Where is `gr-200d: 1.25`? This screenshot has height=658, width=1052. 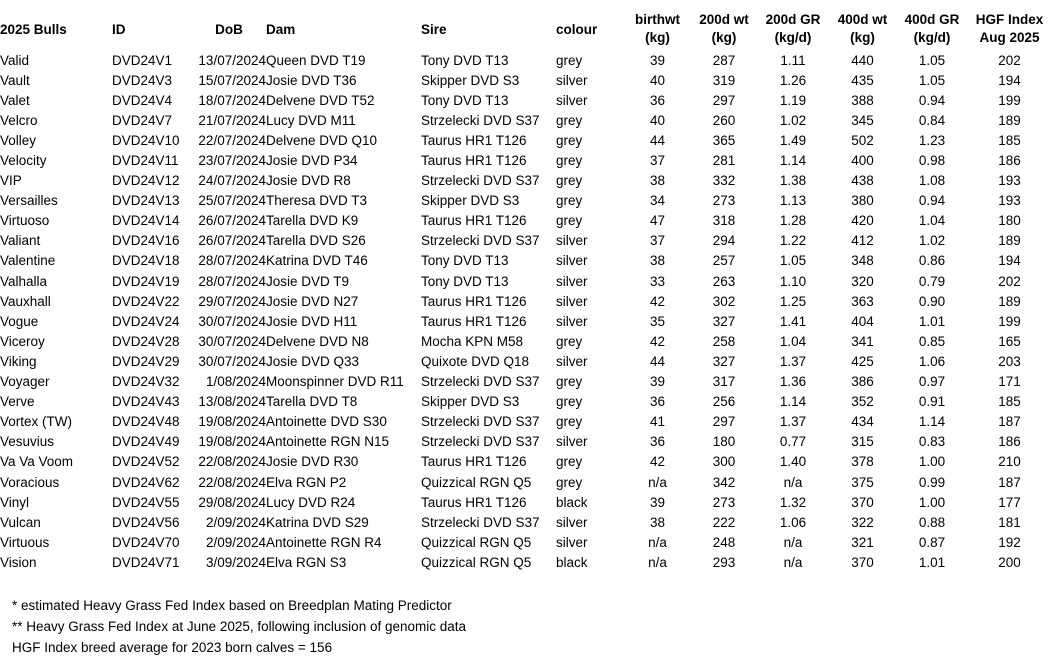 gr-200d: 1.25 is located at coordinates (793, 301).